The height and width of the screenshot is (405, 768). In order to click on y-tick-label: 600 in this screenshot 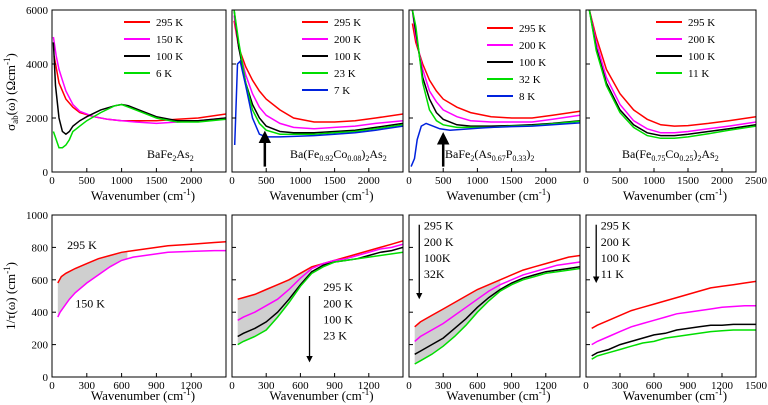, I will do `click(40, 281)`.